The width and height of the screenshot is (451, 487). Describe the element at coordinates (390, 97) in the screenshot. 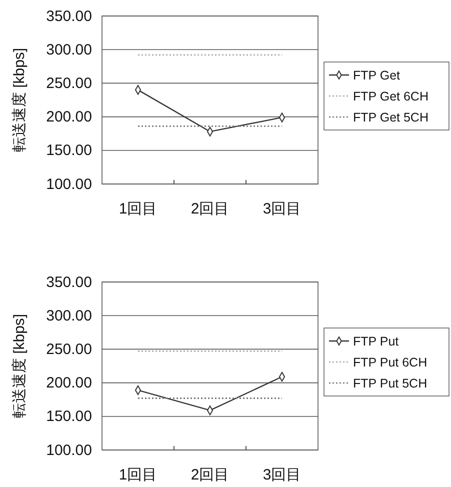

I see `legend-label: FTP Get 6CH` at that location.